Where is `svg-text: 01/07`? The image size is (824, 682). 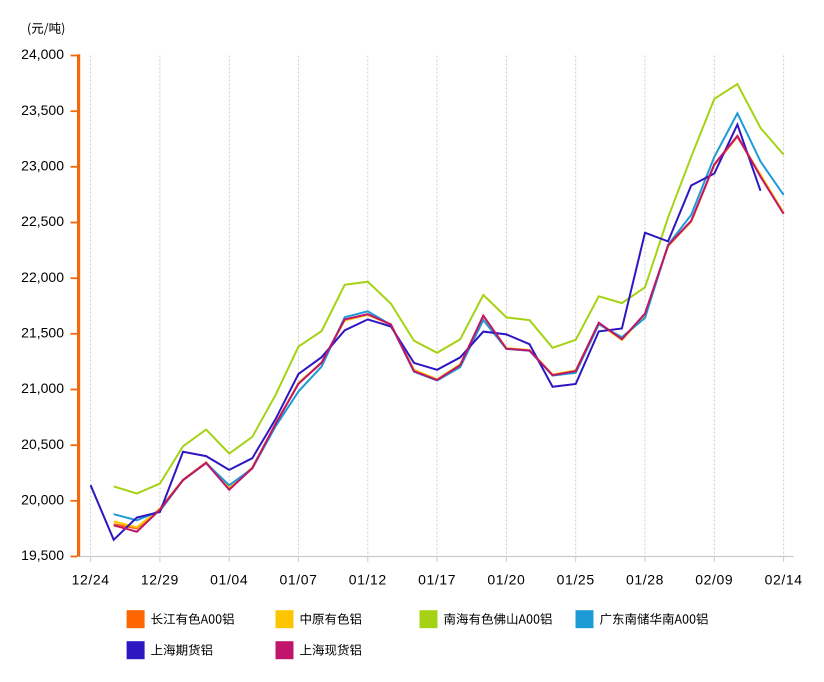
svg-text: 01/07 is located at coordinates (298, 579).